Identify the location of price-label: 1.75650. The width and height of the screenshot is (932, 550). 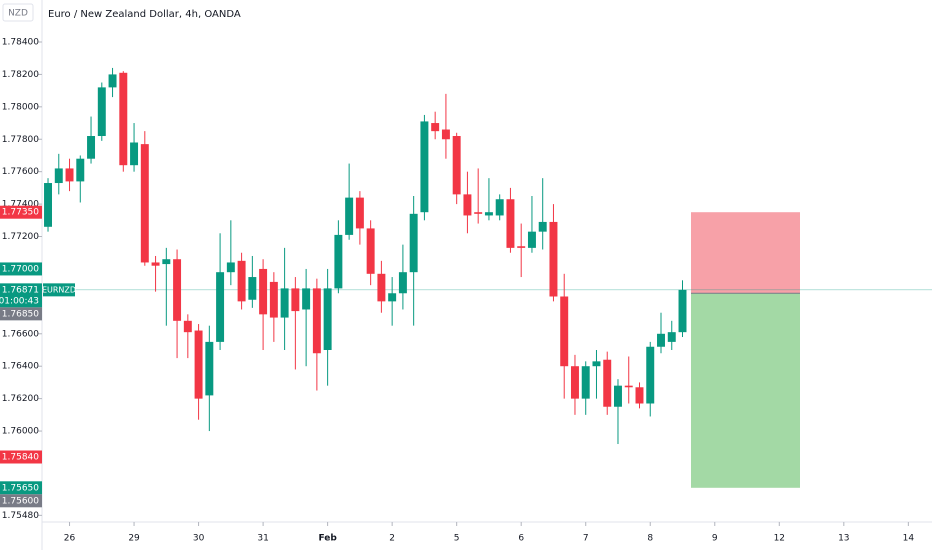
(20, 488).